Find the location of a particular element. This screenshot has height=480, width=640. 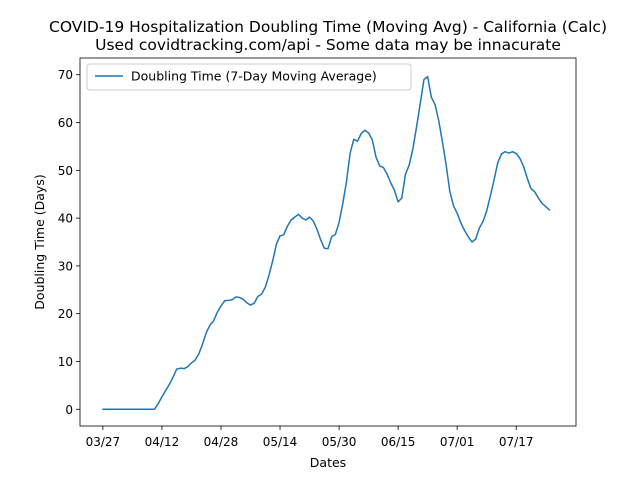

x-axis: 03/27 04/12 04/28 05/14 05/30 06/15 07/01 07/17 is located at coordinates (310, 437).